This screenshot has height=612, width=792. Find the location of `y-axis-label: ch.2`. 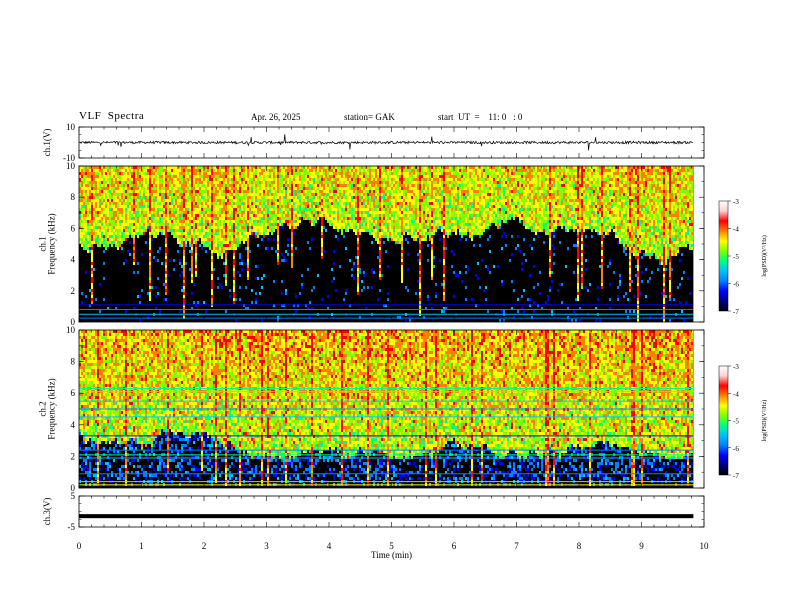

y-axis-label: ch.2 is located at coordinates (43, 408).